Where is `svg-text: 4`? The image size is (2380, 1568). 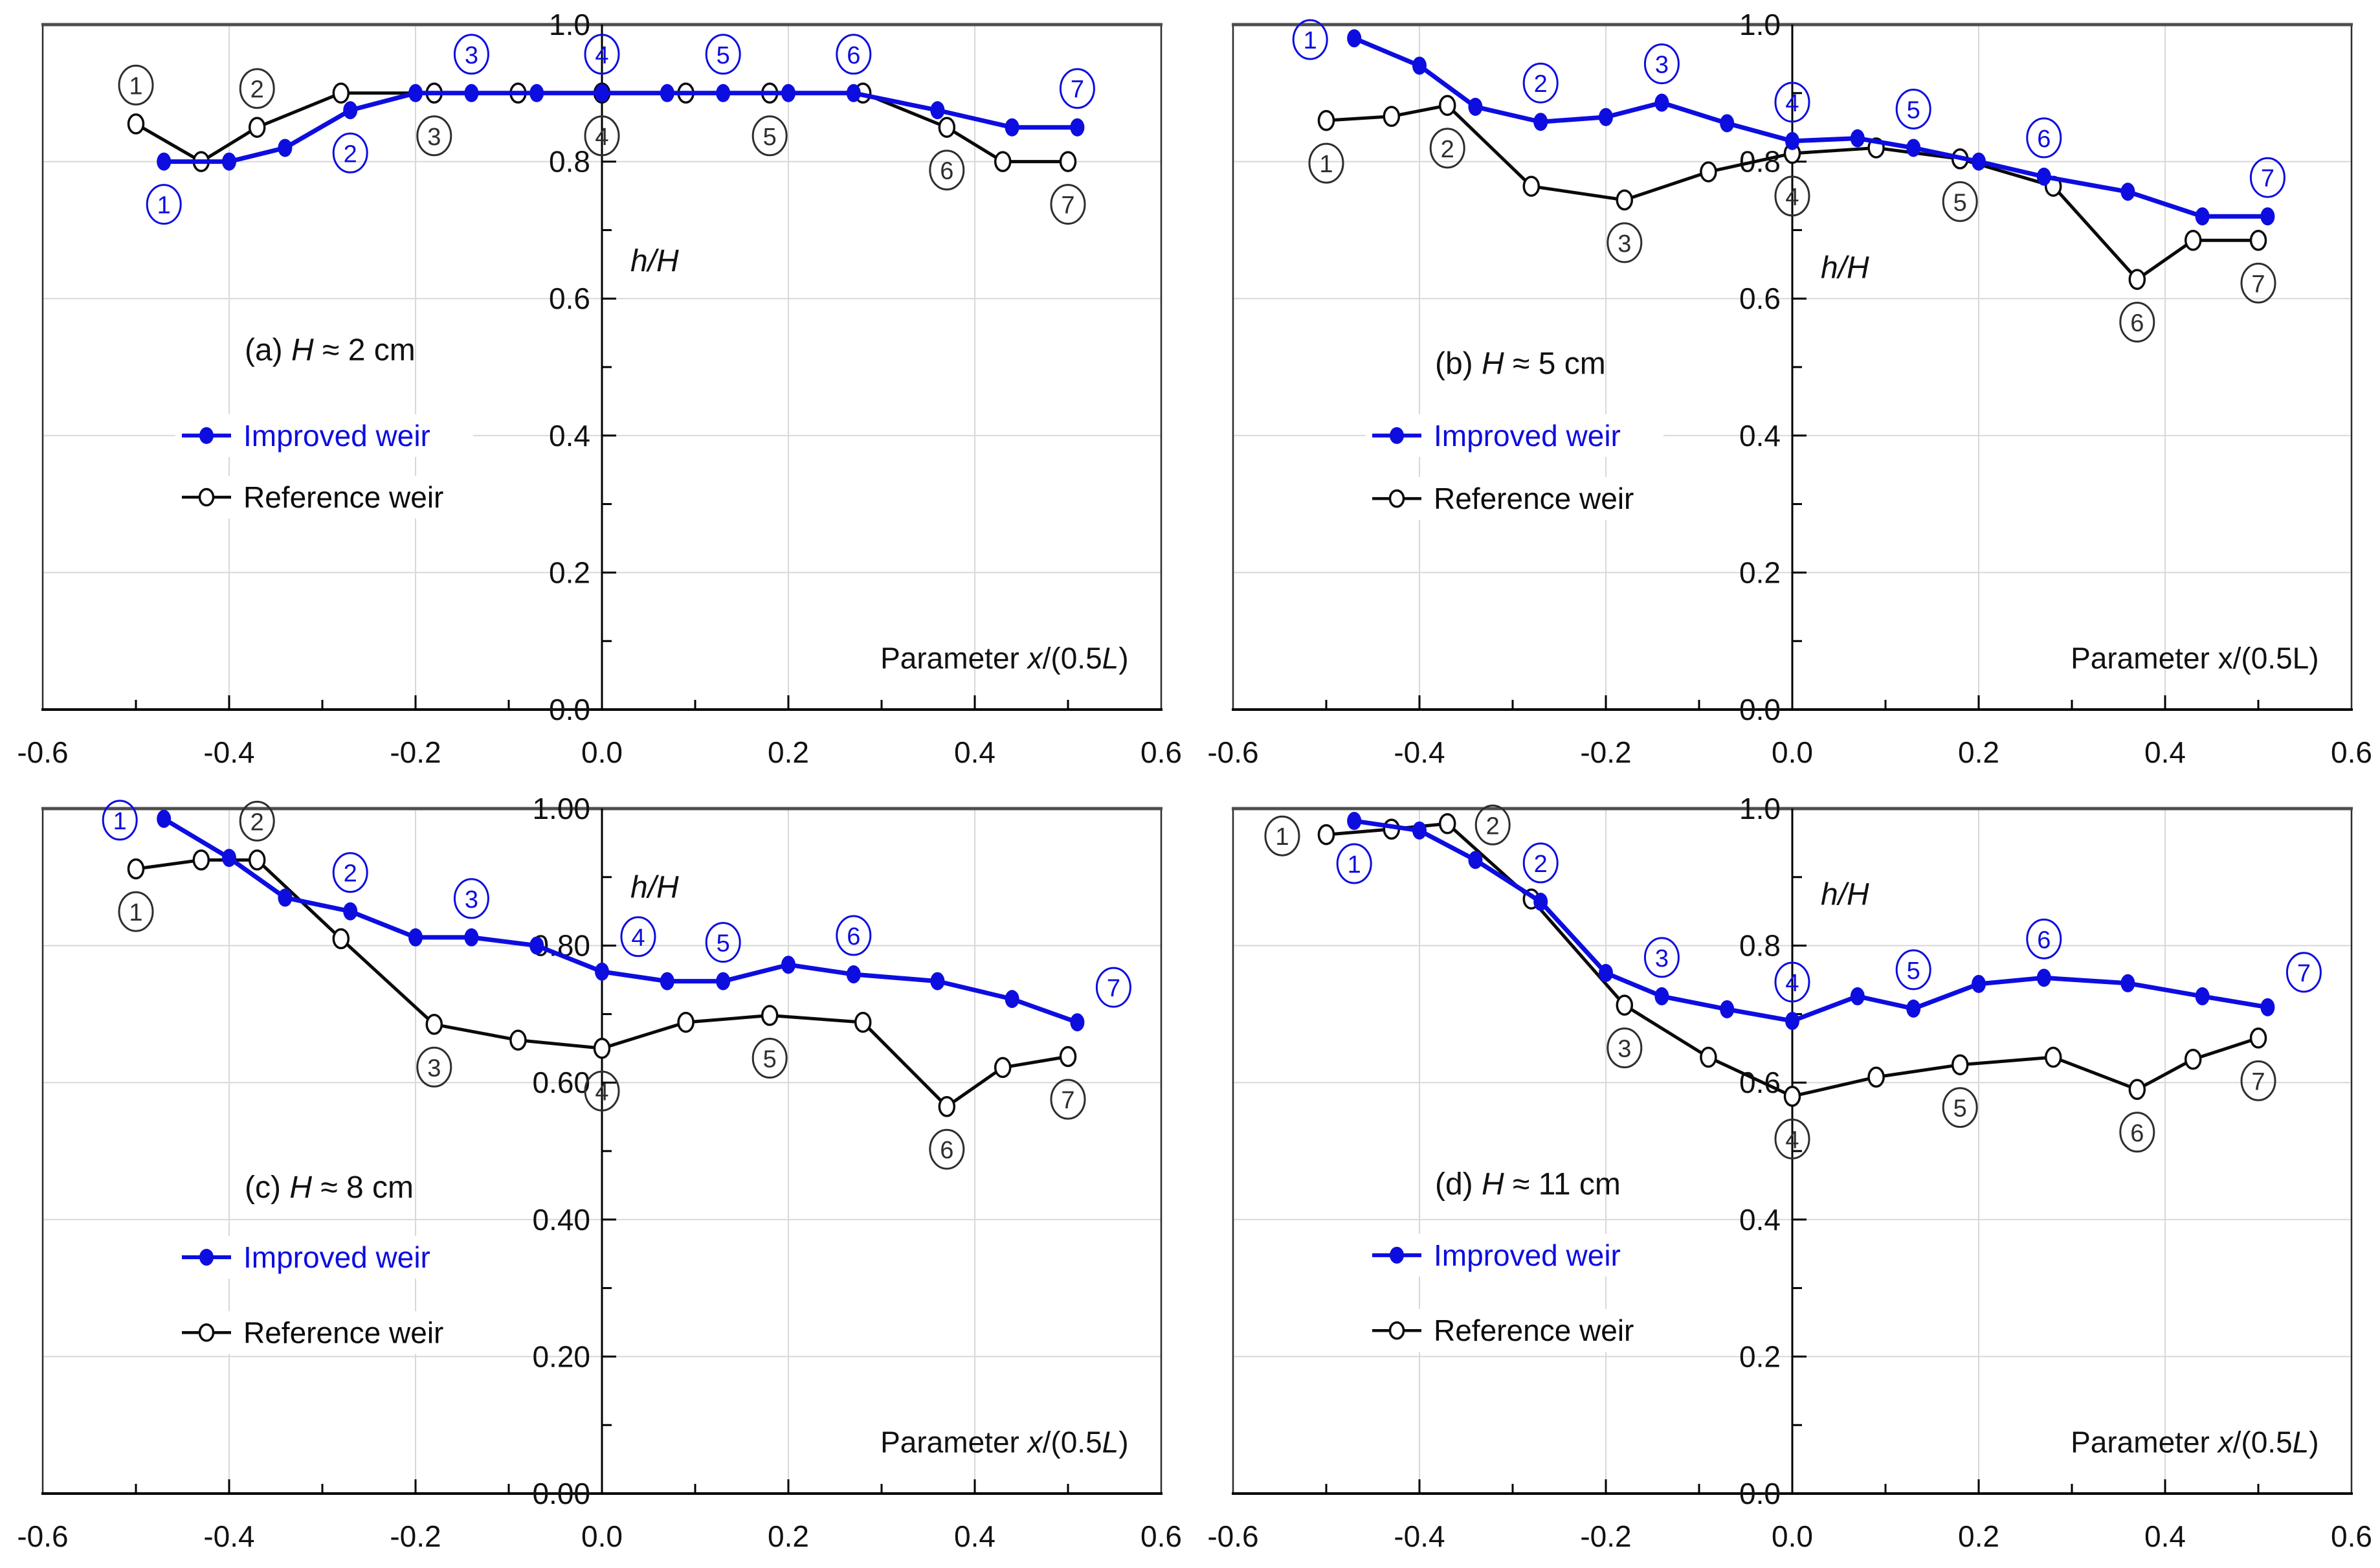 svg-text: 4 is located at coordinates (638, 938).